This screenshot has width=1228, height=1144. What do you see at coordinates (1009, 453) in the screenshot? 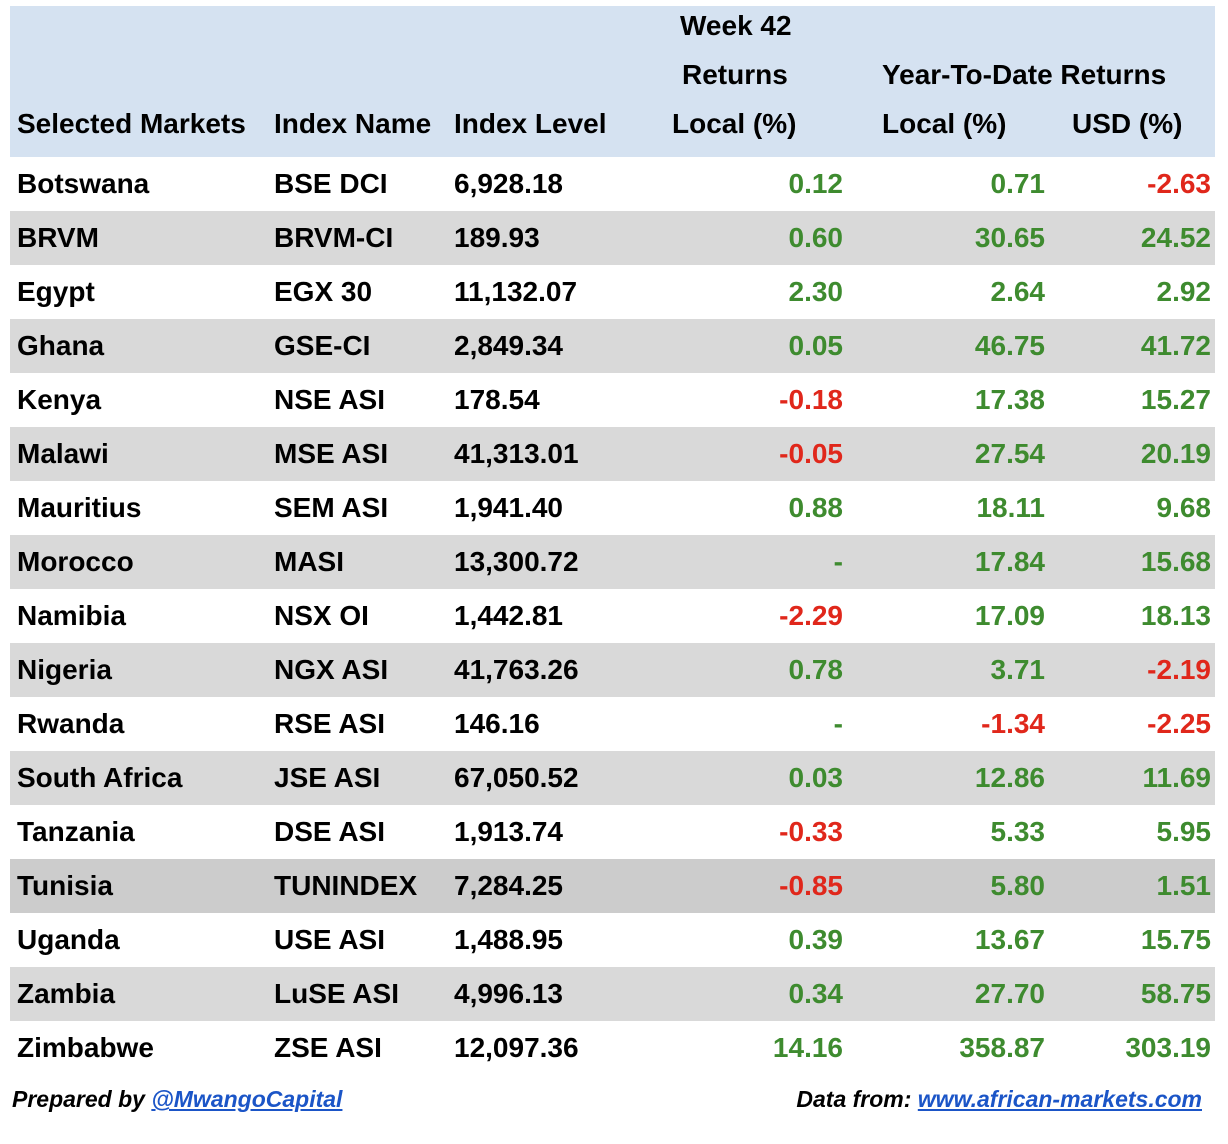
I see `ytd-local-cell: 27.54` at bounding box center [1009, 453].